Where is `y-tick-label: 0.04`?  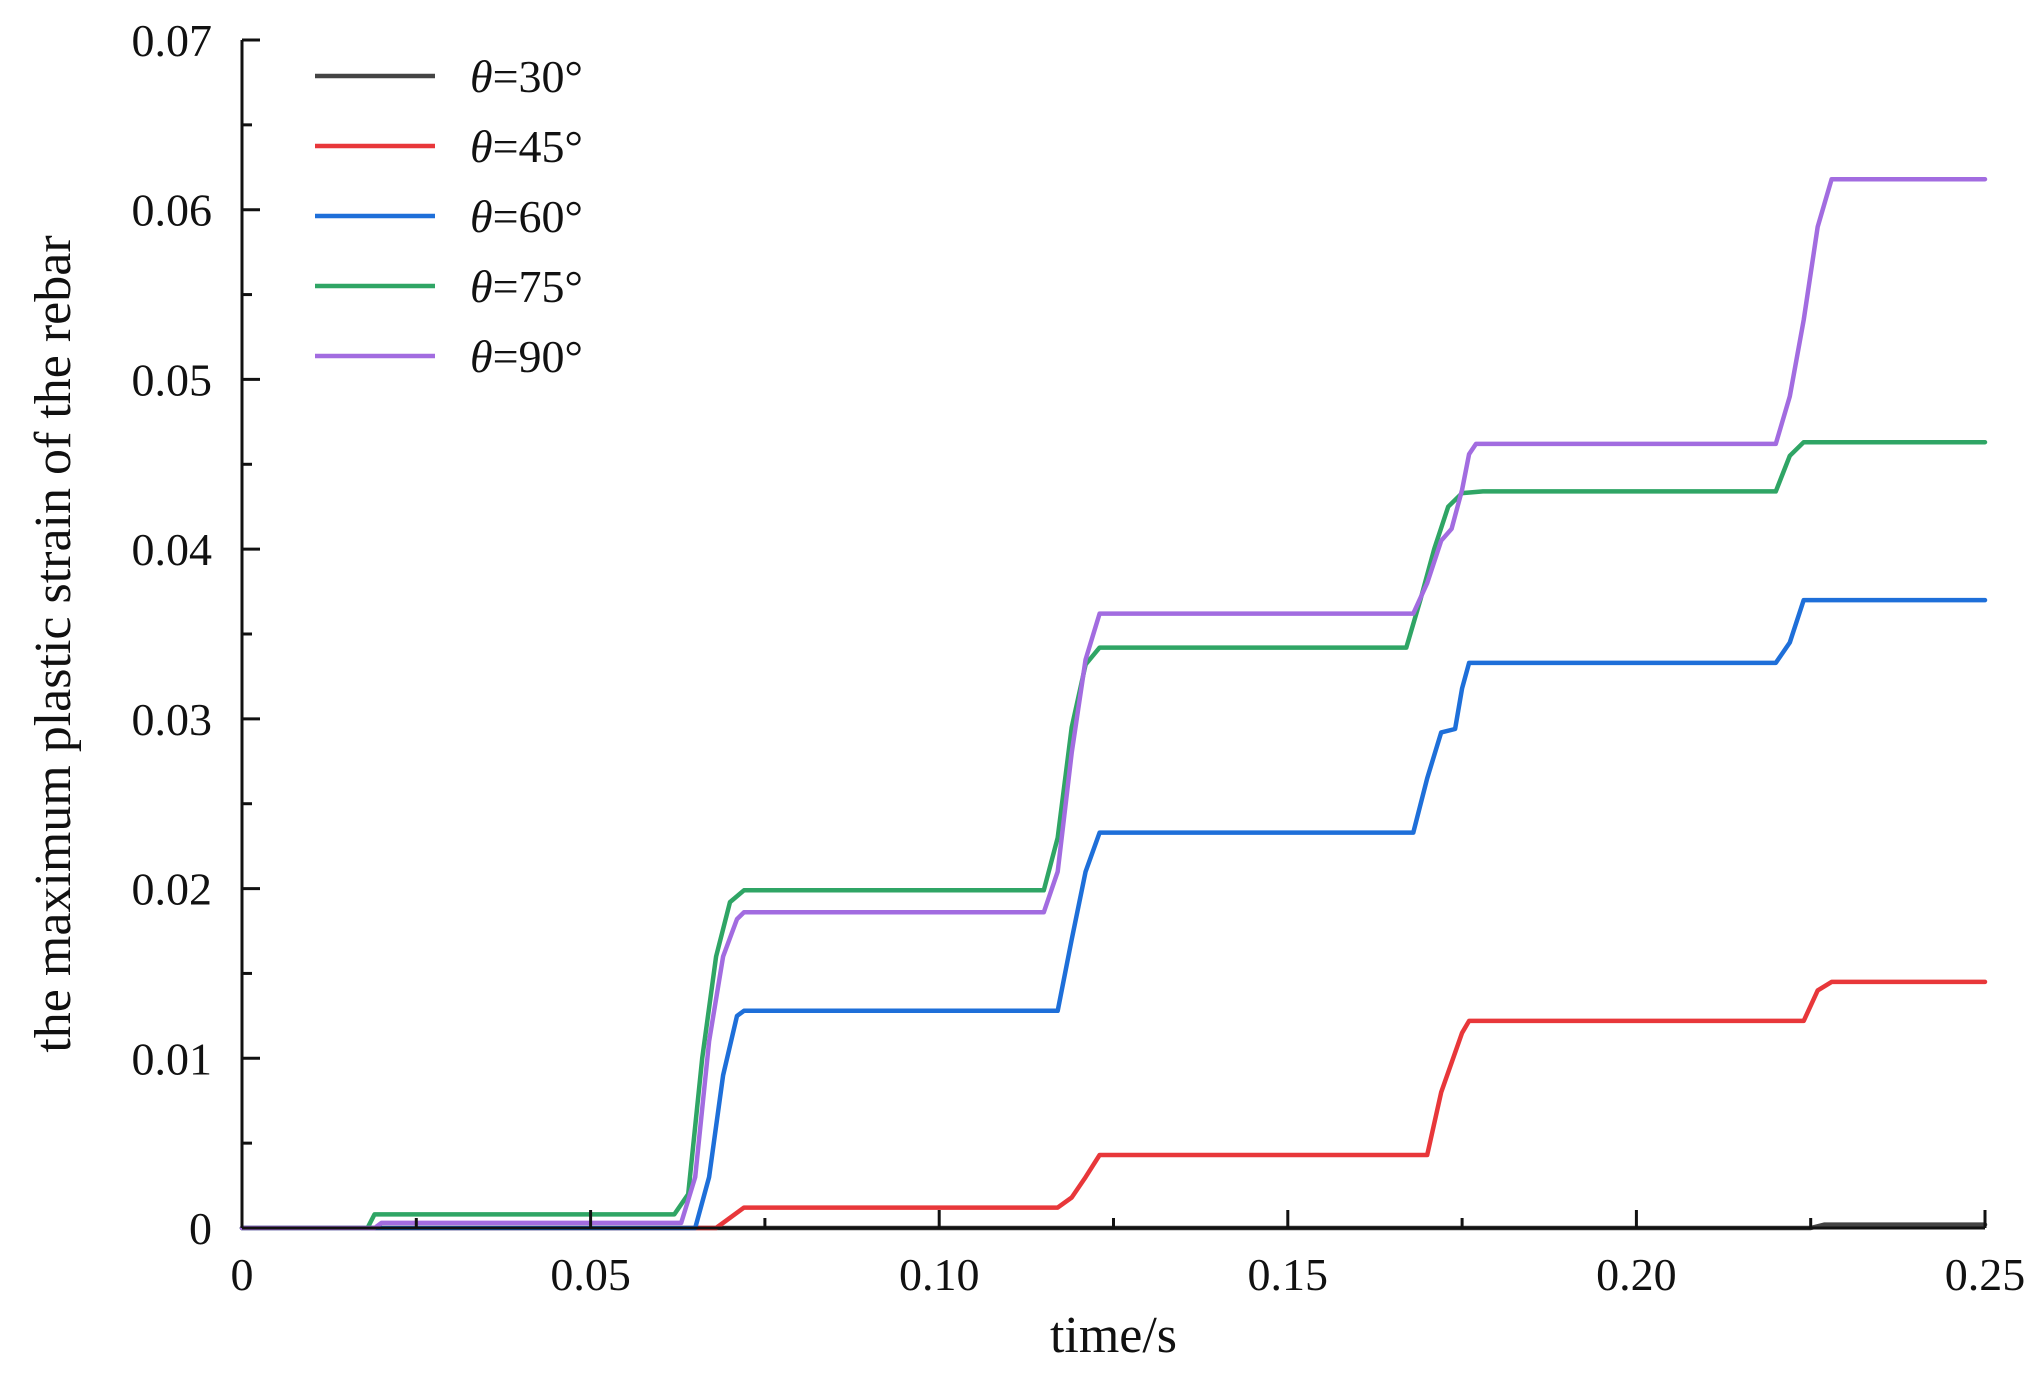 y-tick-label: 0.04 is located at coordinates (172, 549).